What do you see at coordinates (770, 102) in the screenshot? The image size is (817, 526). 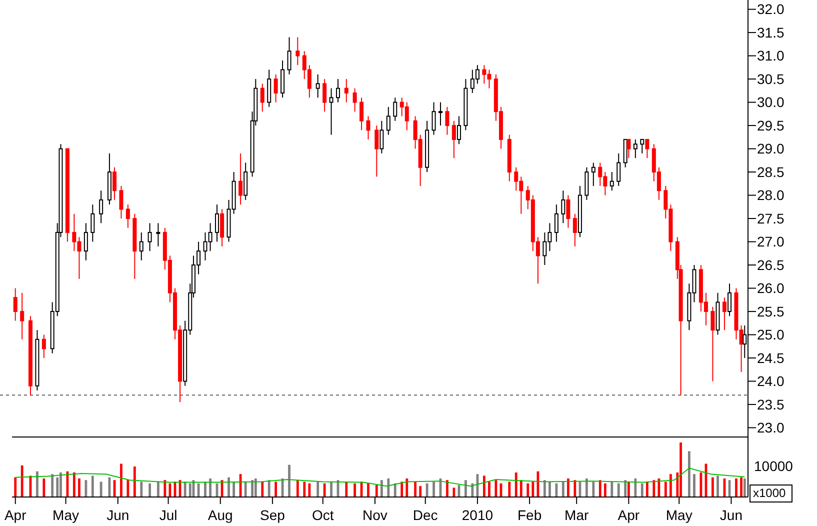 I see `y-tick-label: 30.0` at bounding box center [770, 102].